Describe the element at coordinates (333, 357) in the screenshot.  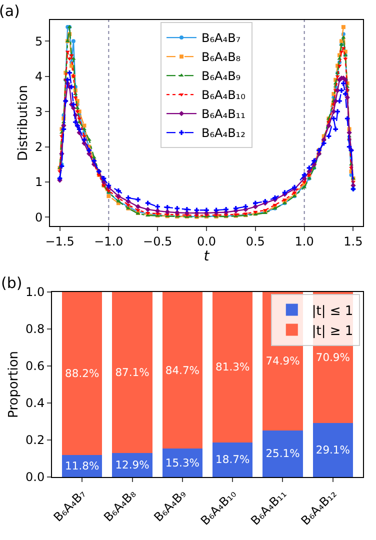
I see `data-label: 70.9%` at that location.